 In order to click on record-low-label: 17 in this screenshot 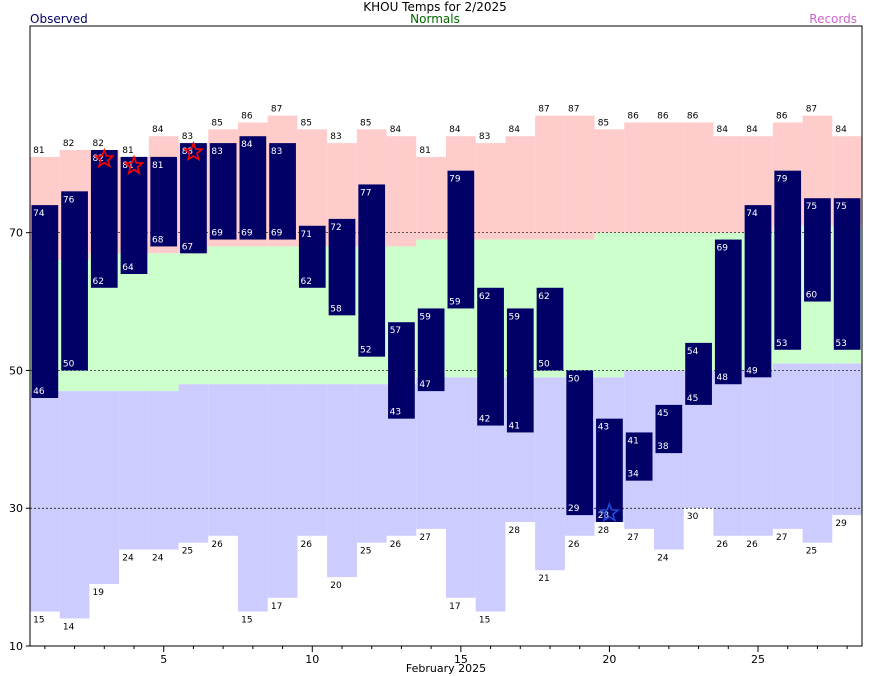, I will do `click(454, 607)`.